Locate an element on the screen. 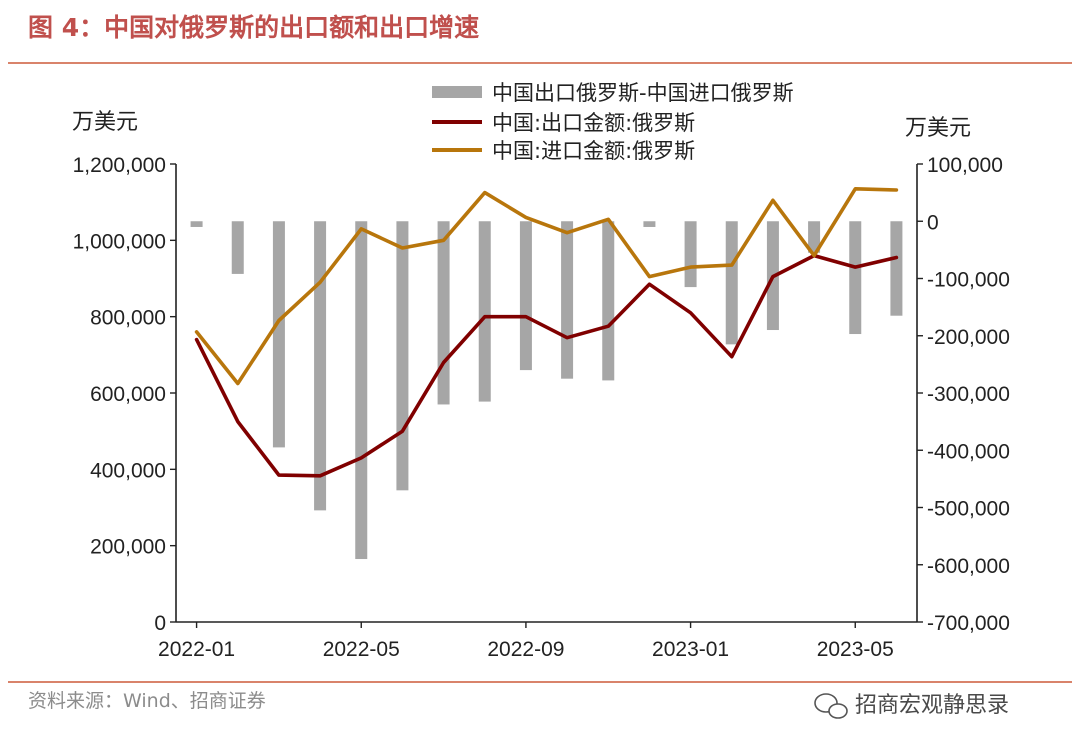 Image resolution: width=1080 pixels, height=753 pixels. left-tick-label: 1,200,000 is located at coordinates (119, 165).